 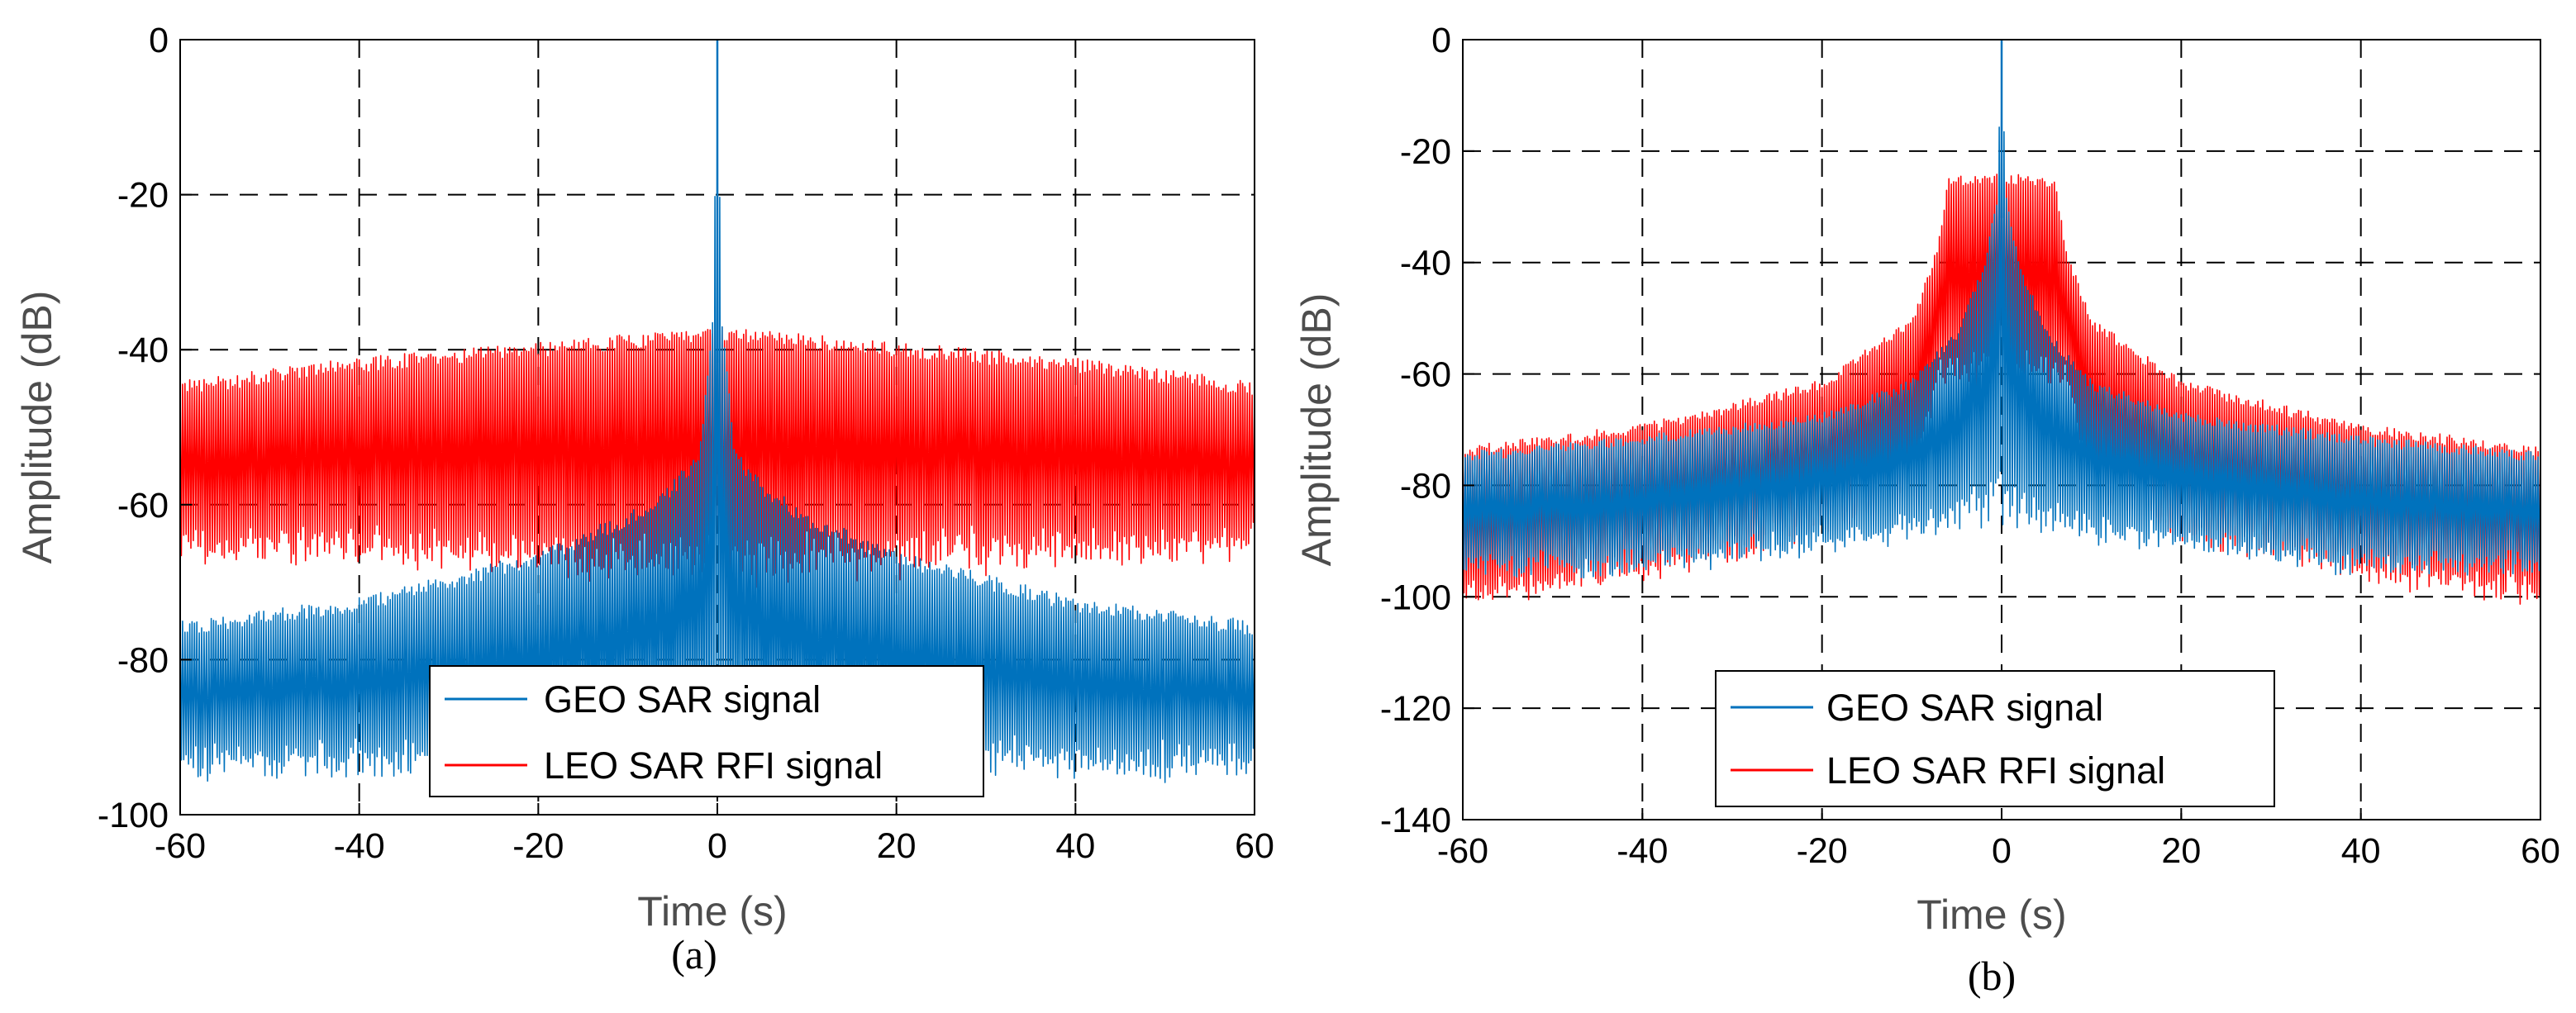 What do you see at coordinates (717, 846) in the screenshot?
I see `panel-a-xtick-label: 0` at bounding box center [717, 846].